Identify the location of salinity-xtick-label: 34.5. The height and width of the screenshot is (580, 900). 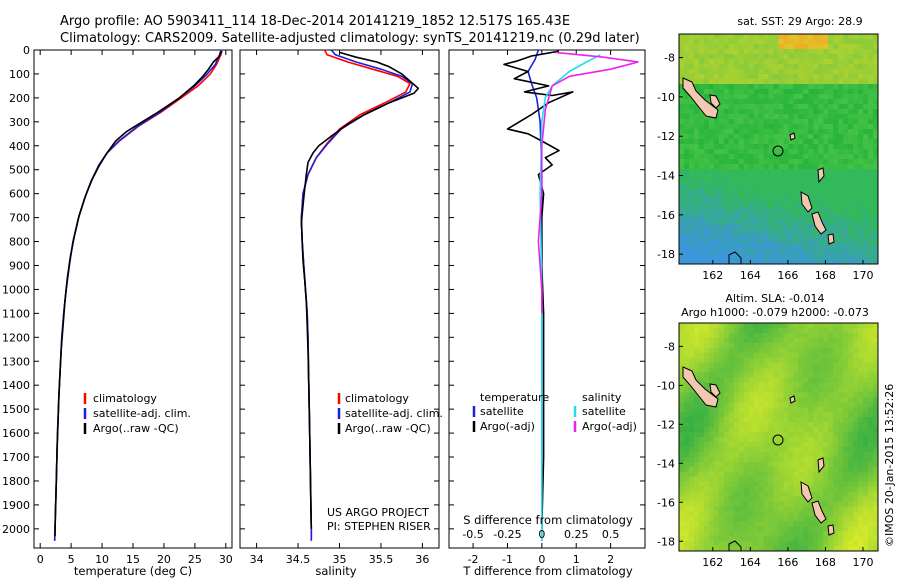
(298, 559).